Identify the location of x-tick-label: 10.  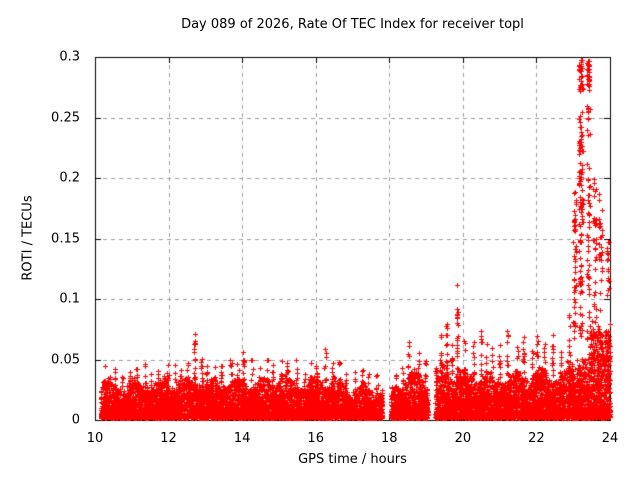
(95, 438).